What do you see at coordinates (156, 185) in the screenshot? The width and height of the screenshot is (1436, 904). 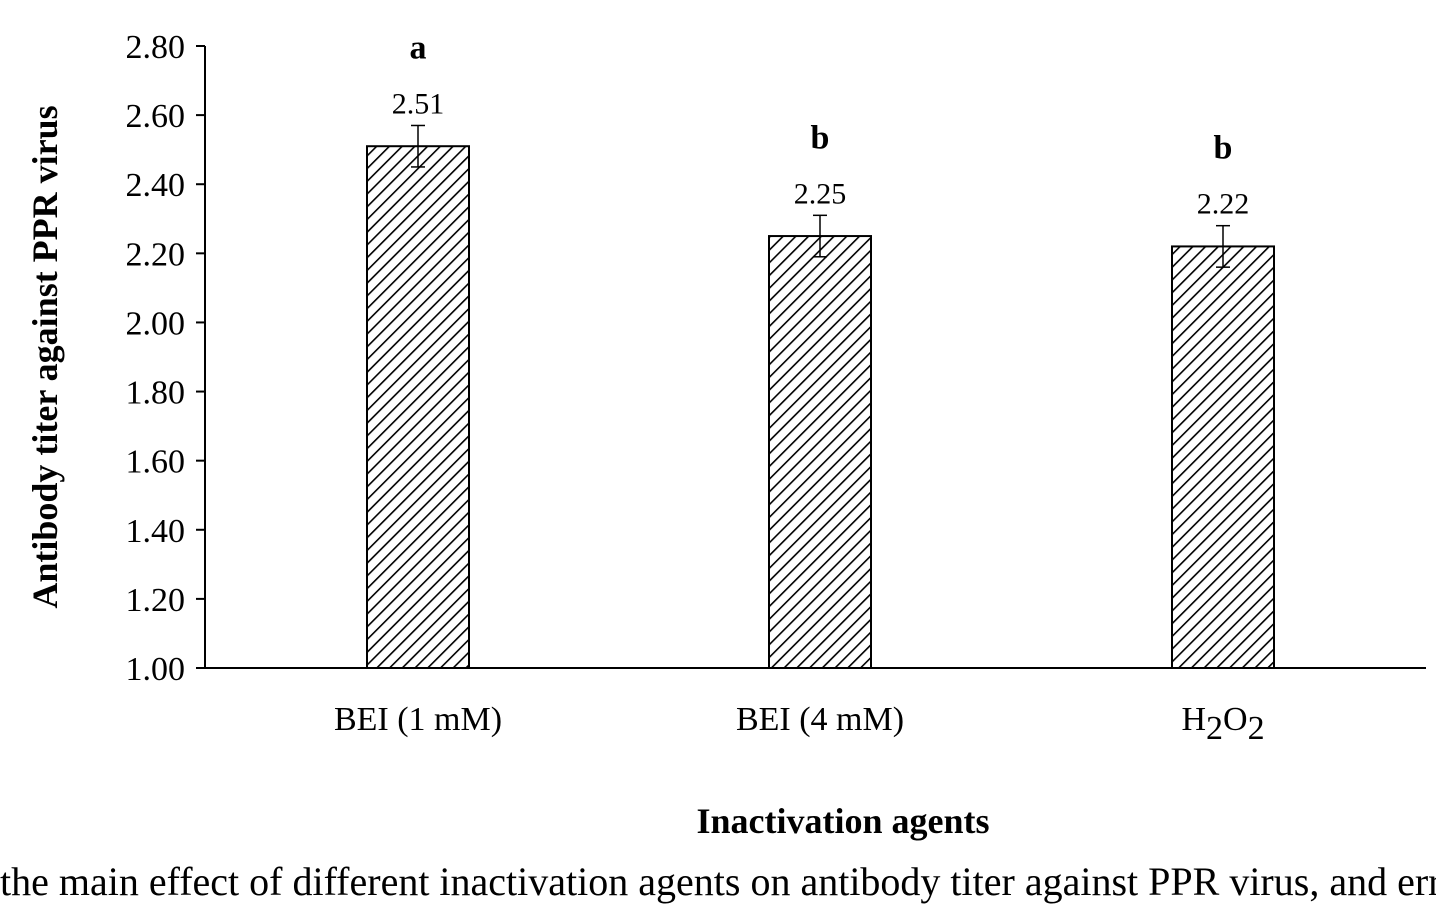 I see `y-tick-label: 2.40` at bounding box center [156, 185].